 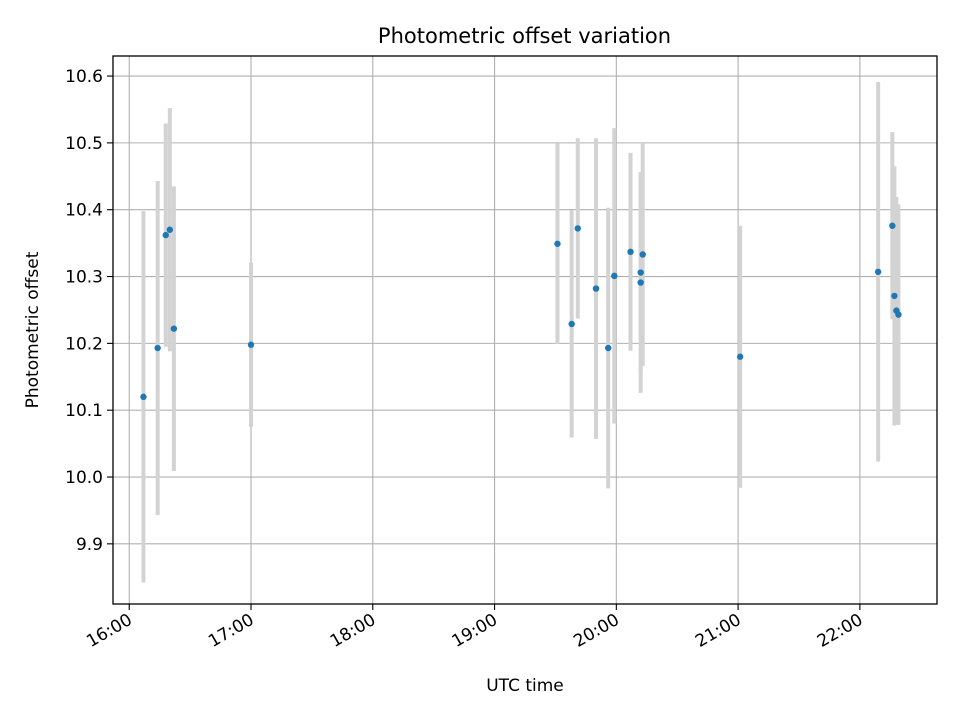 What do you see at coordinates (84, 77) in the screenshot?
I see `y-tick-label: 10.6` at bounding box center [84, 77].